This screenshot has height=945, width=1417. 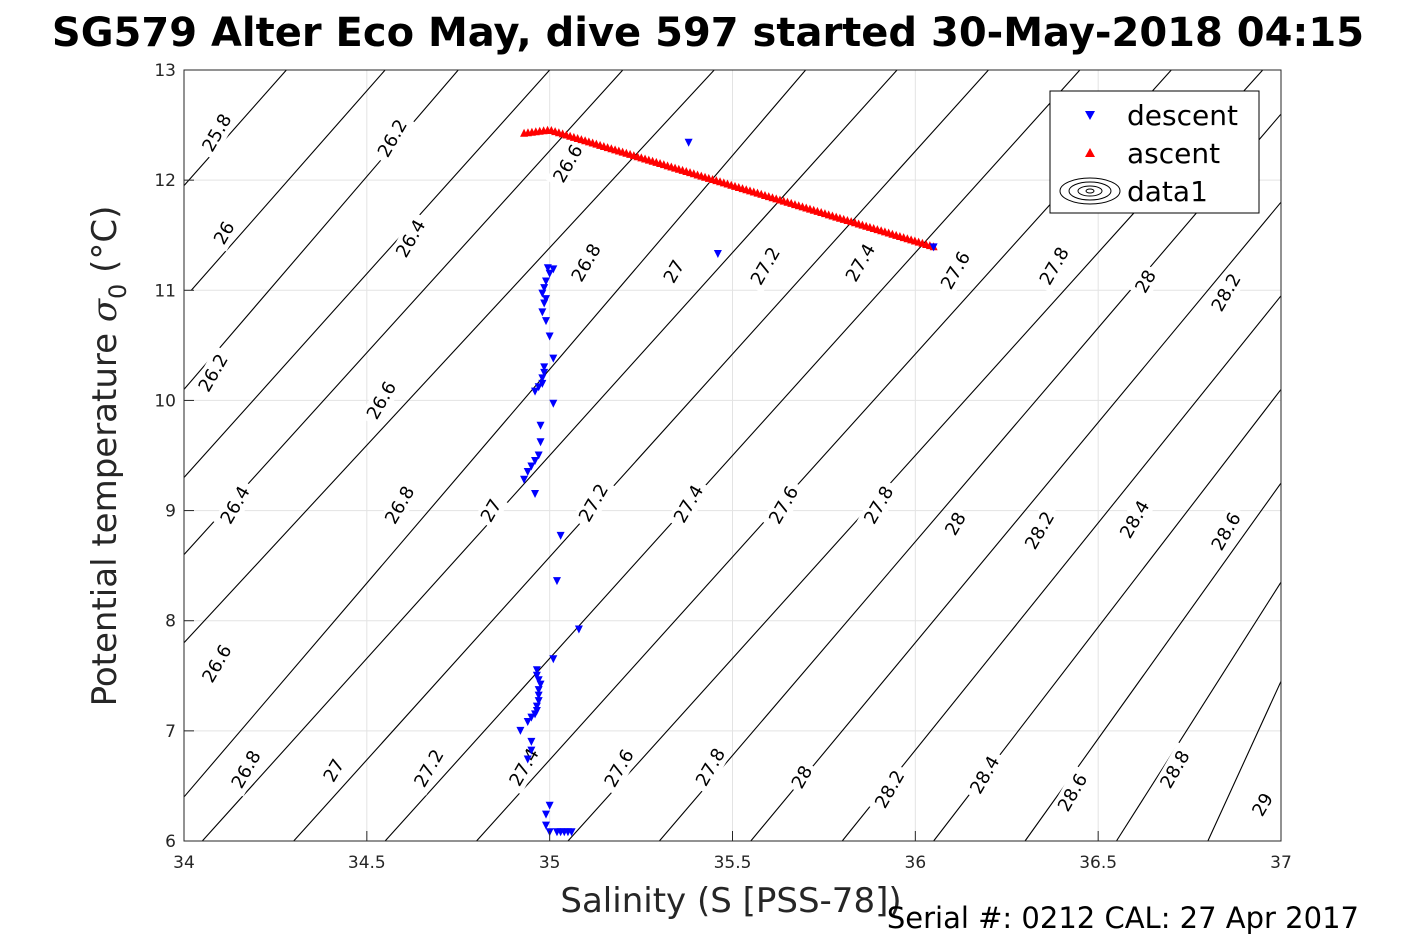 What do you see at coordinates (224, 233) in the screenshot?
I see `contour-label: 26` at bounding box center [224, 233].